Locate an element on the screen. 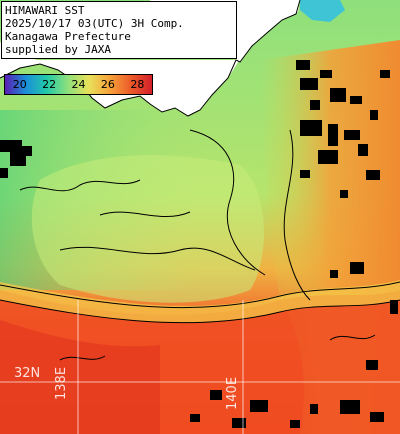  scale-tick-label: 24 is located at coordinates (78, 84).